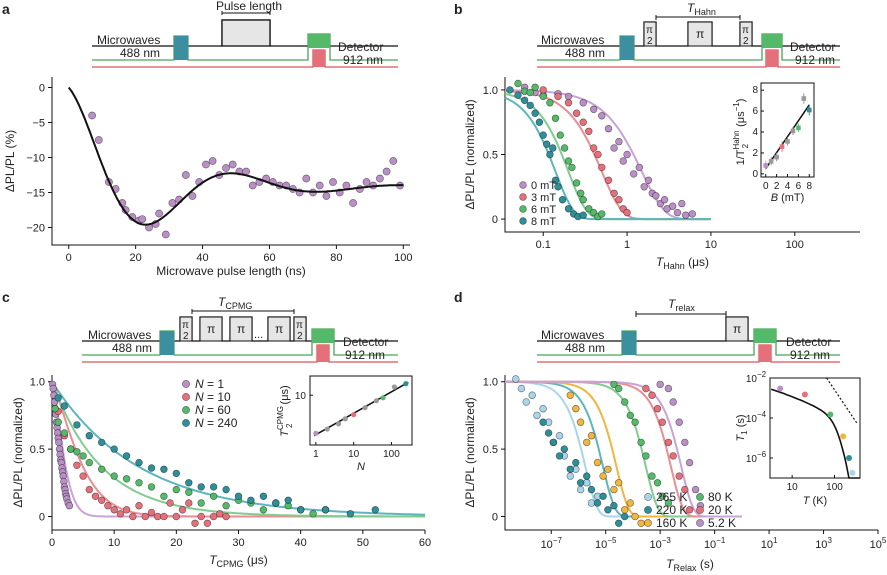  Describe the element at coordinates (185, 325) in the screenshot. I see `half-pi-num-c1: π` at that location.